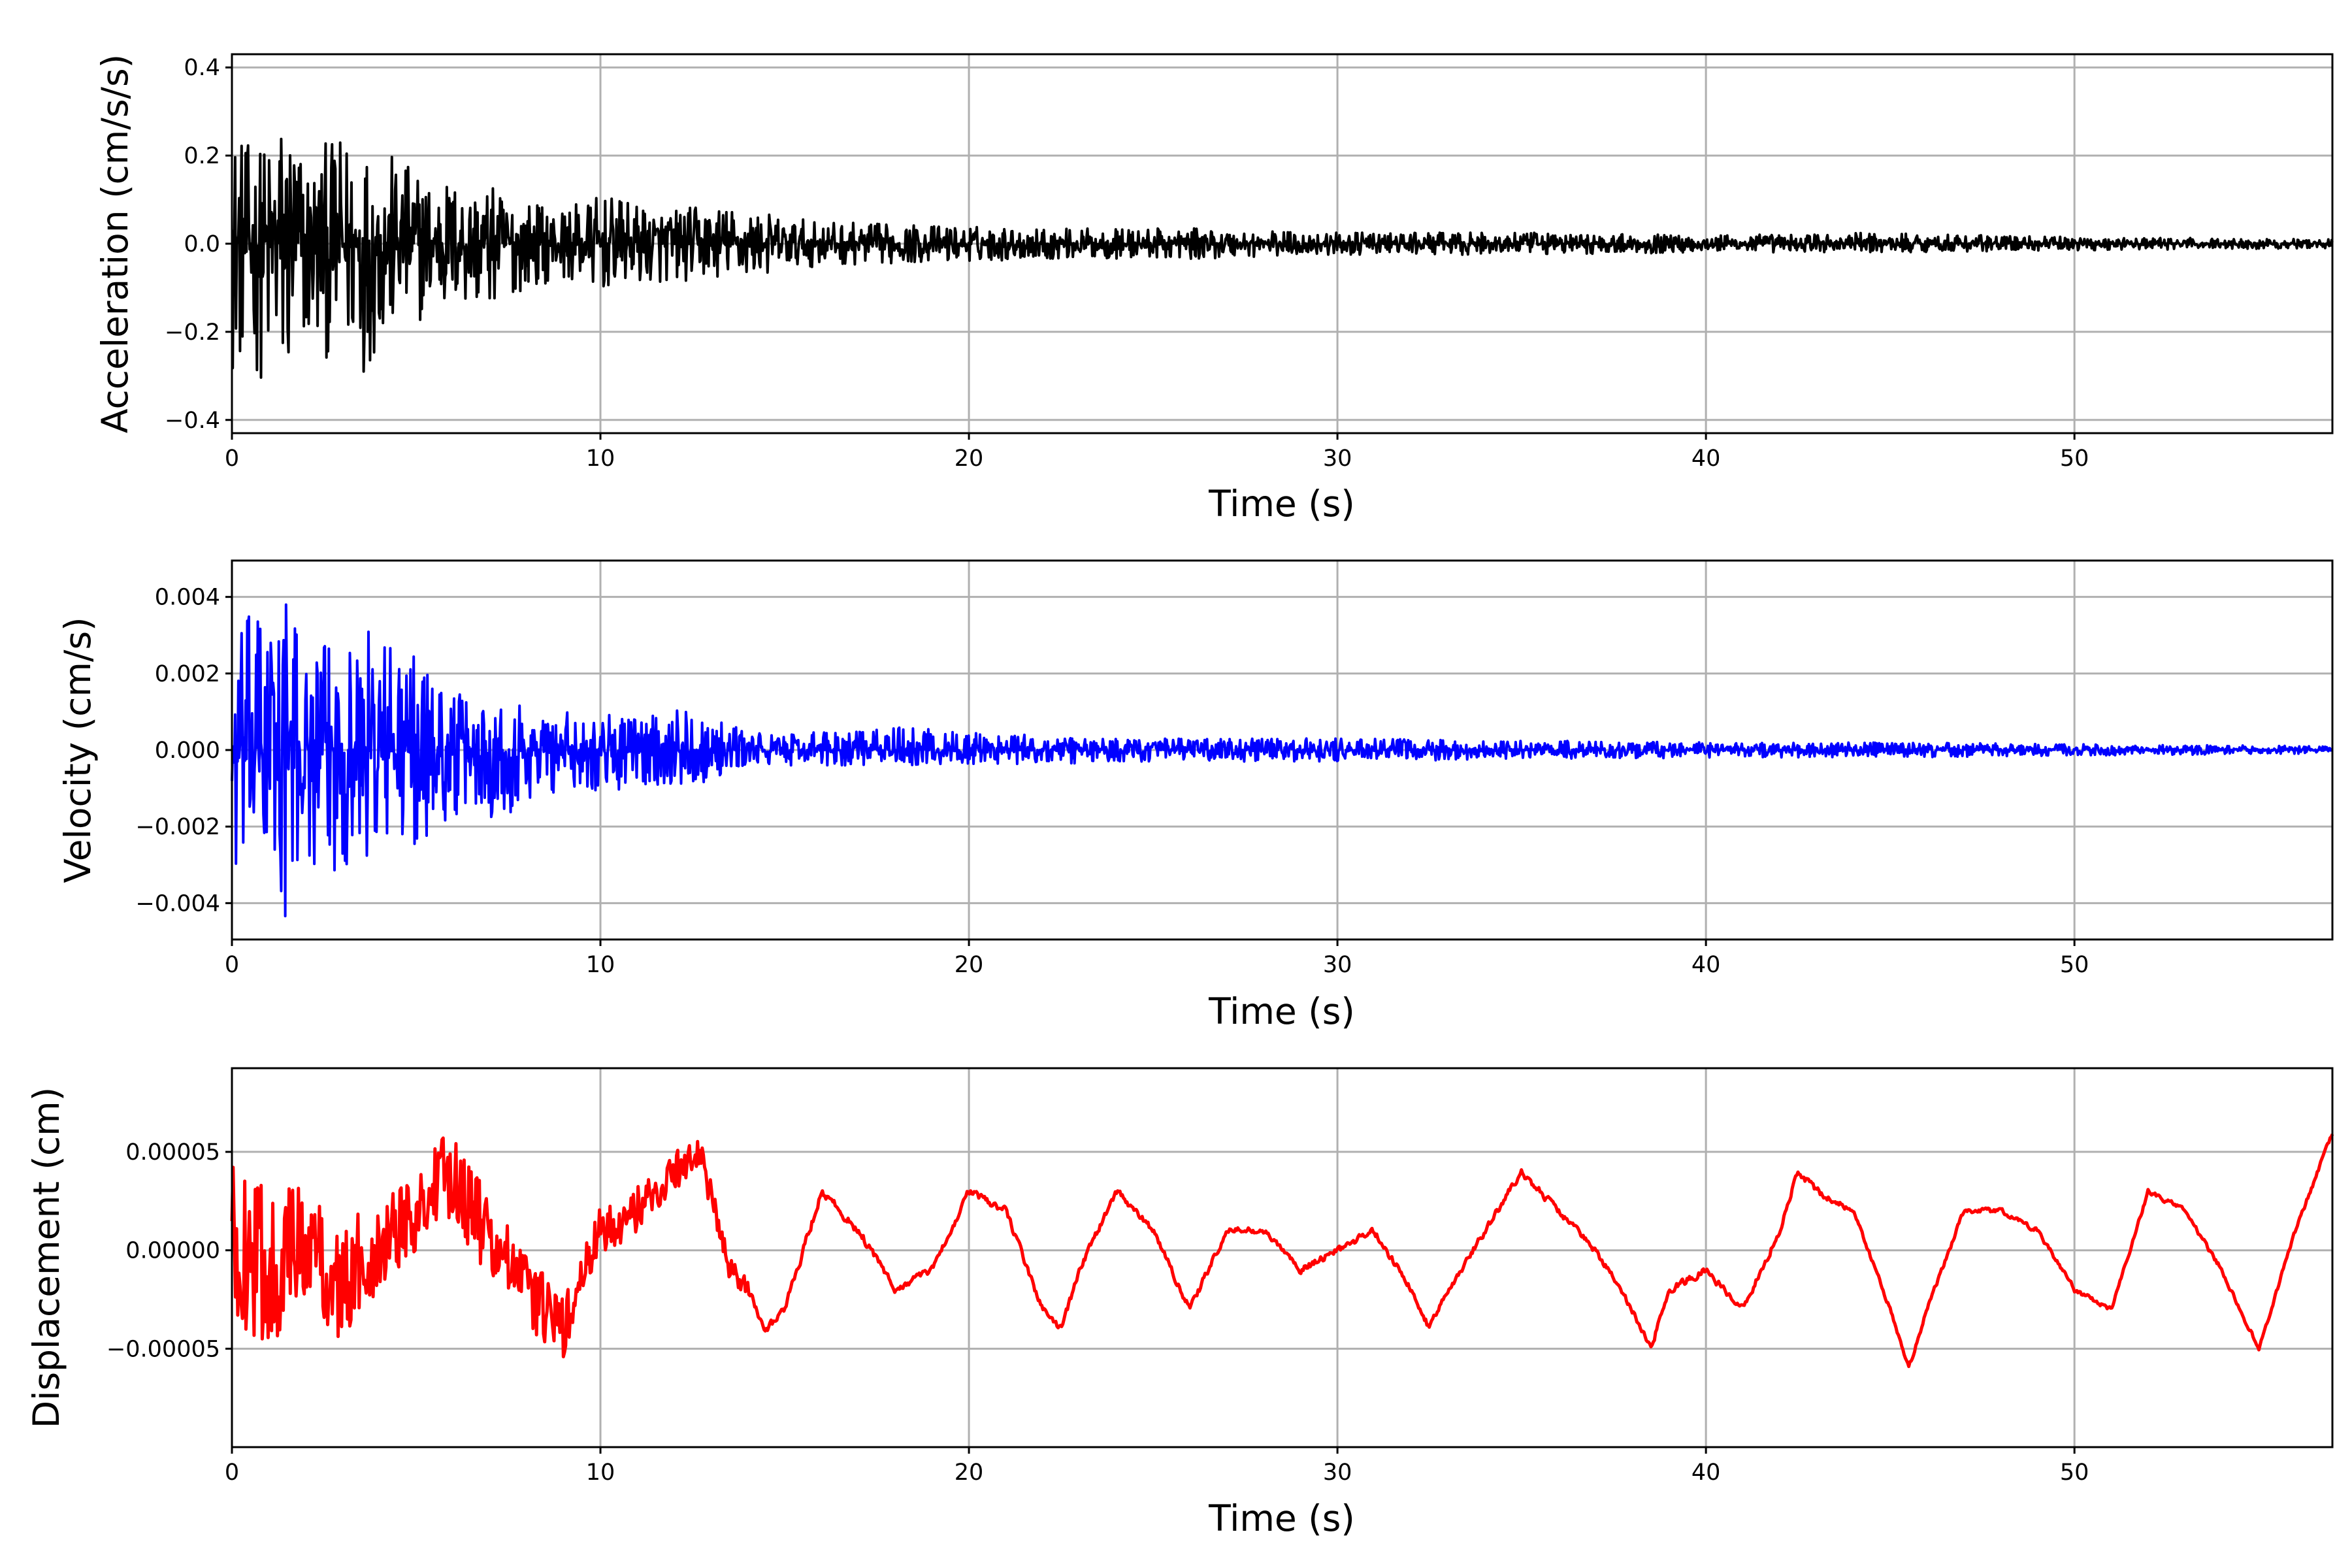  I want to click on displacement-x-axis-label: Time (s), so click(1281, 1518).